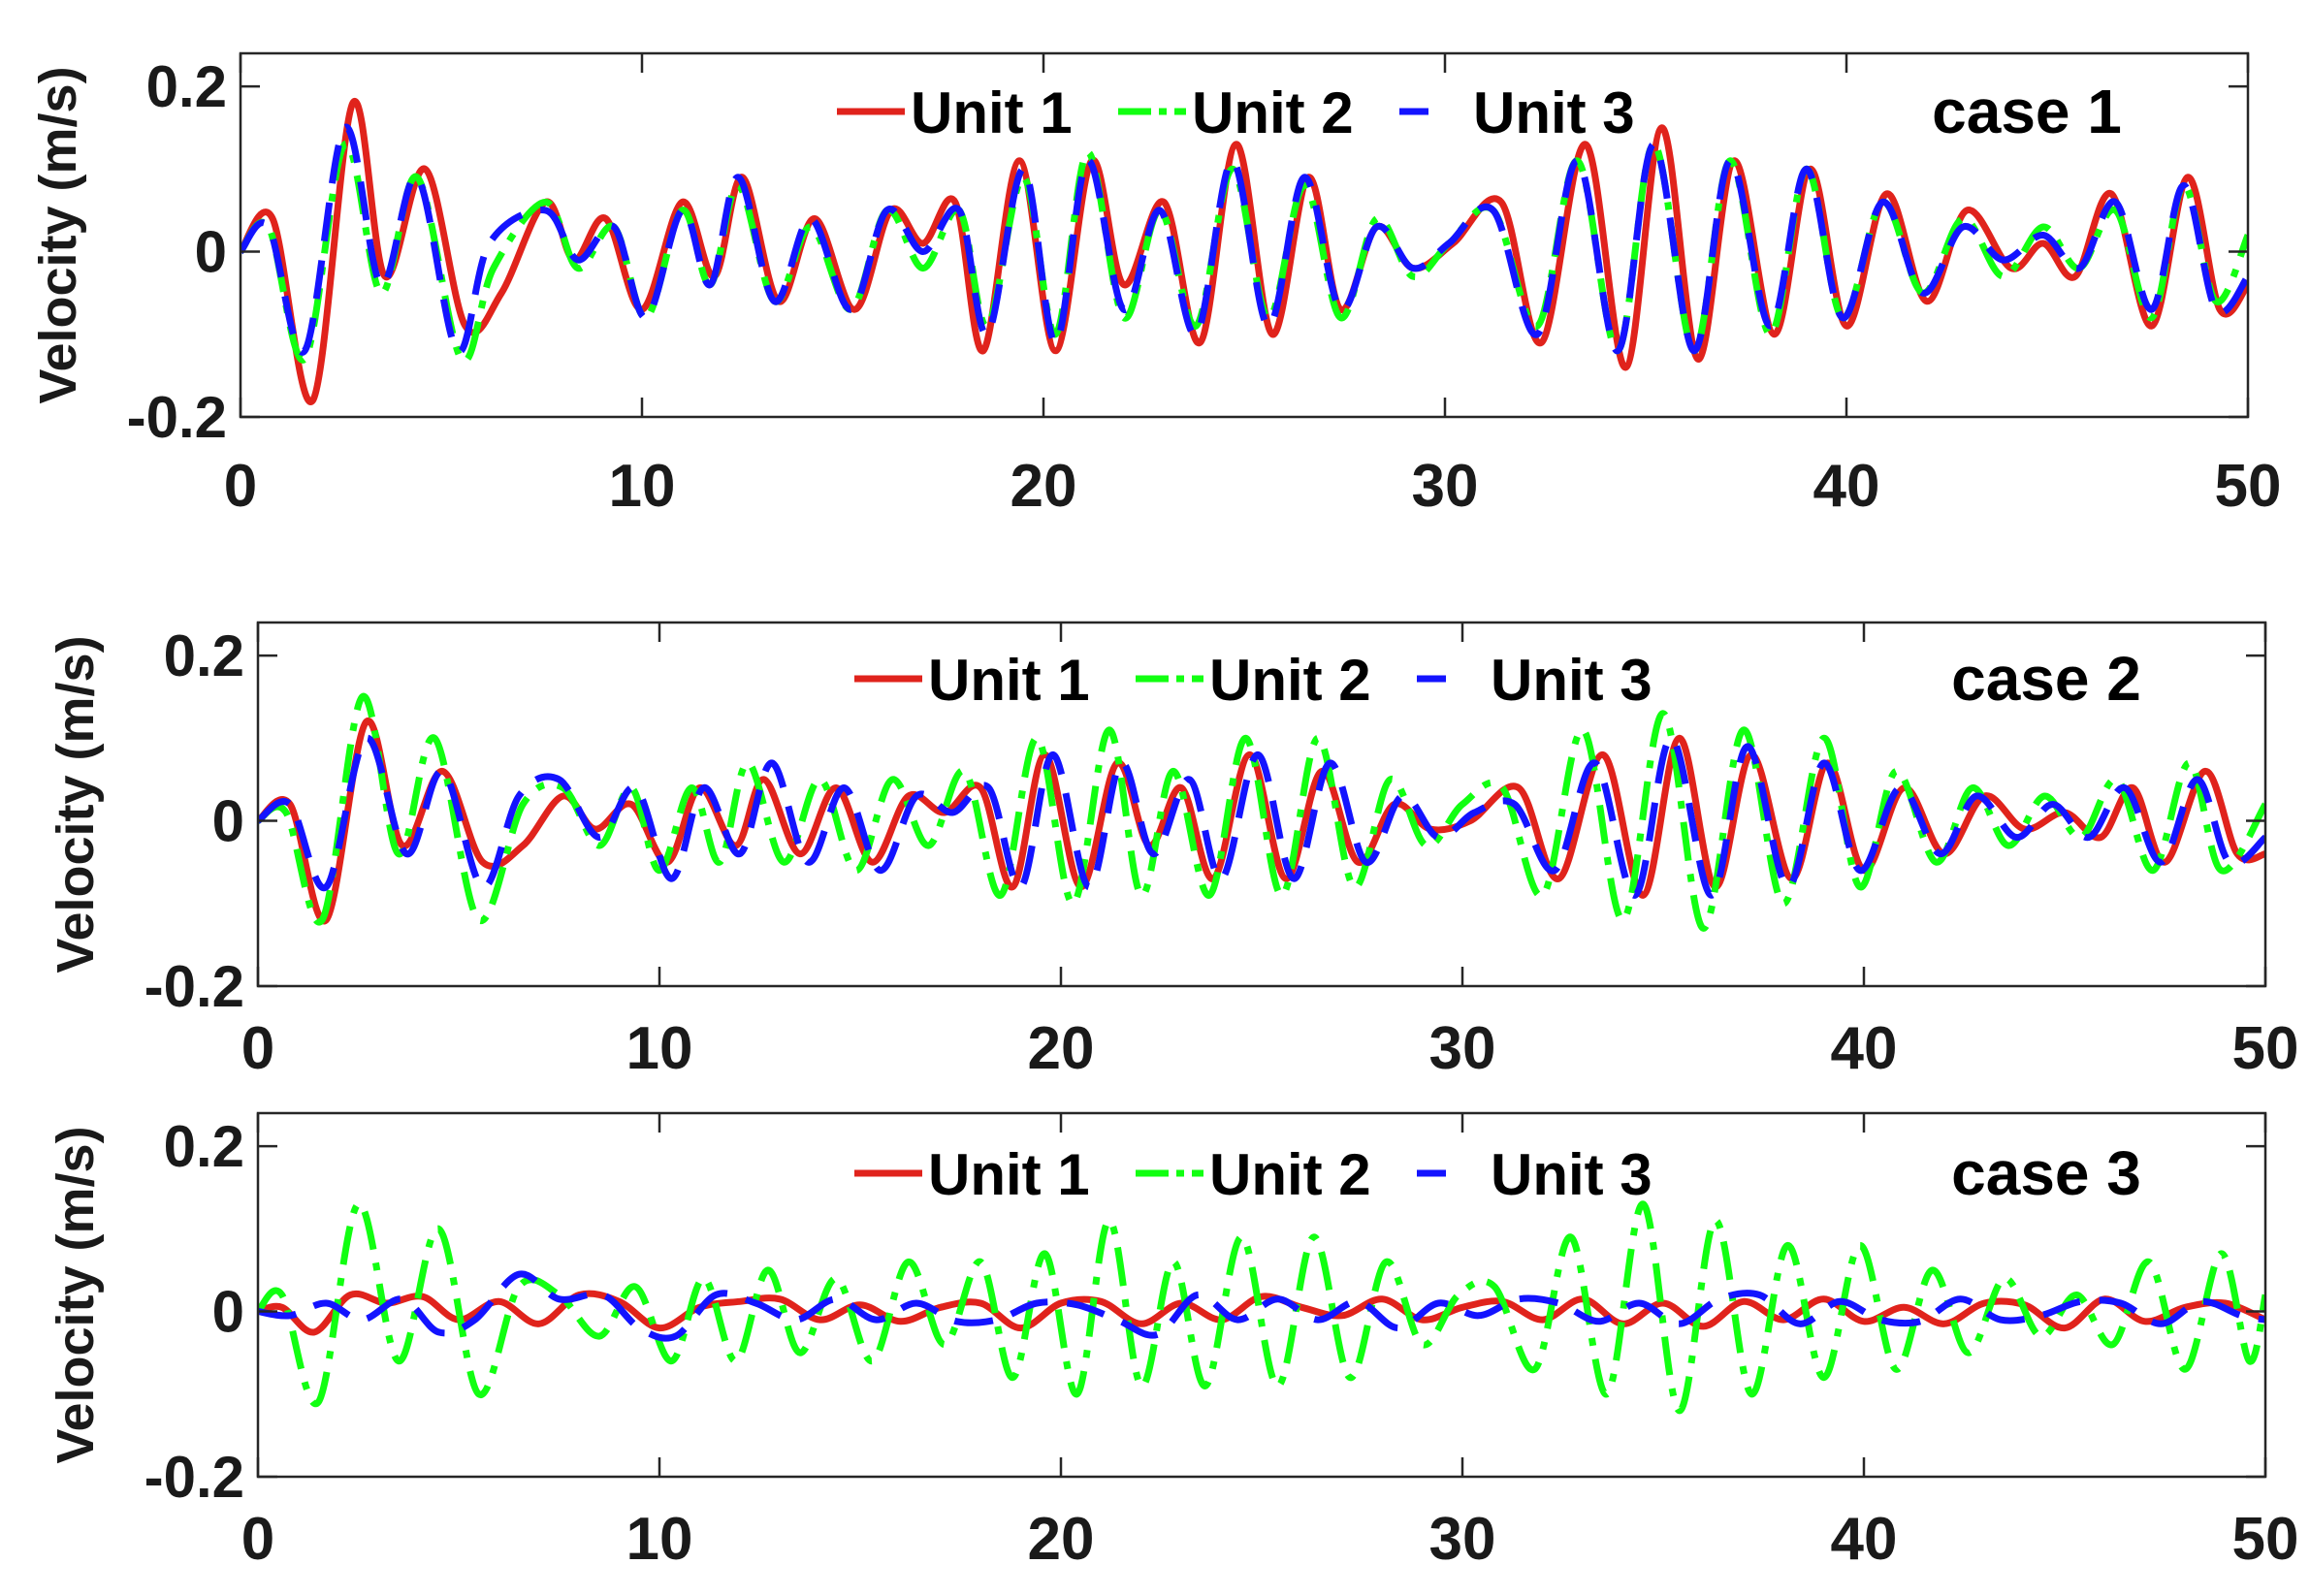 The height and width of the screenshot is (1596, 2310). What do you see at coordinates (2046, 1173) in the screenshot?
I see `panel-case-label: case 3` at bounding box center [2046, 1173].